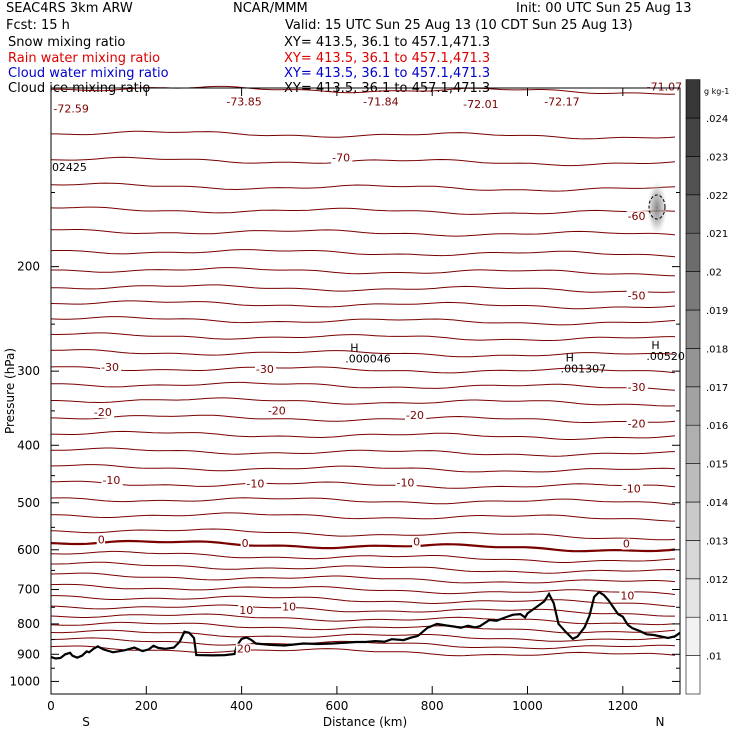 Image resolution: width=740 pixels, height=740 pixels. Describe the element at coordinates (432, 706) in the screenshot. I see `x-tick-label: 800` at that location.